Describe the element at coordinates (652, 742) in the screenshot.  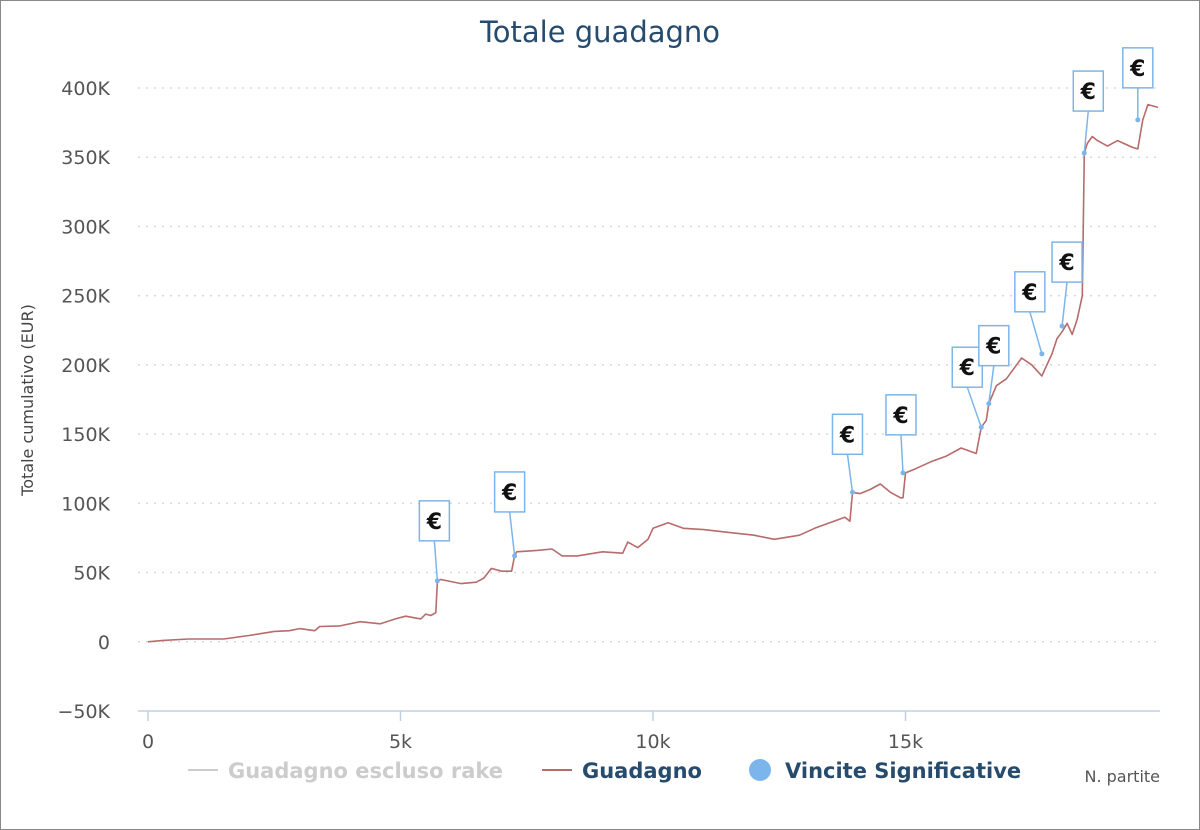
I see `x-tick-label: 10k` at that location.